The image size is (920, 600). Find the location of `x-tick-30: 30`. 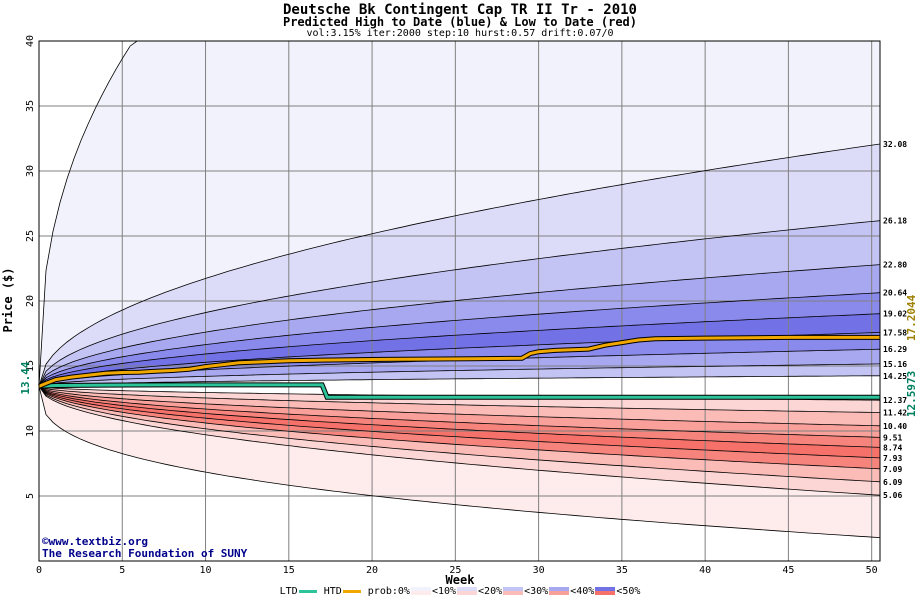

x-tick-30: 30 is located at coordinates (539, 570).